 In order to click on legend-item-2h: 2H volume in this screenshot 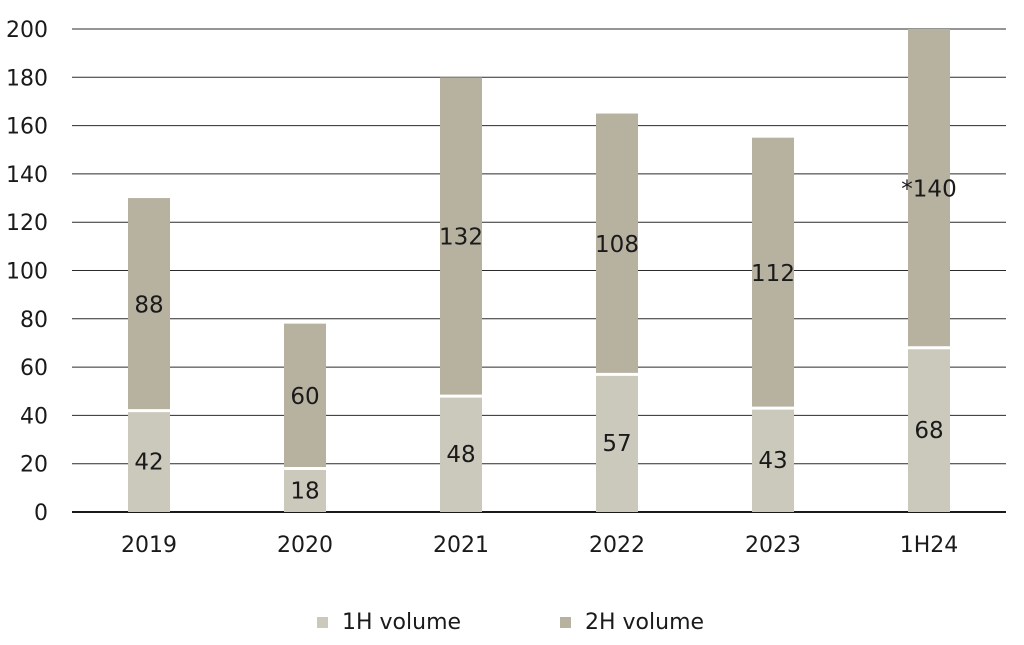, I will do `click(632, 622)`.